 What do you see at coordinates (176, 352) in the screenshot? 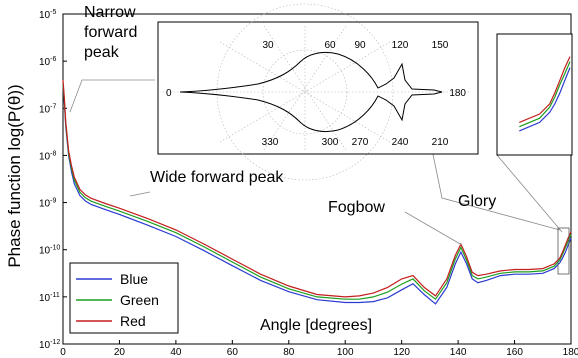
I see `x-tick-label: 40` at bounding box center [176, 352].